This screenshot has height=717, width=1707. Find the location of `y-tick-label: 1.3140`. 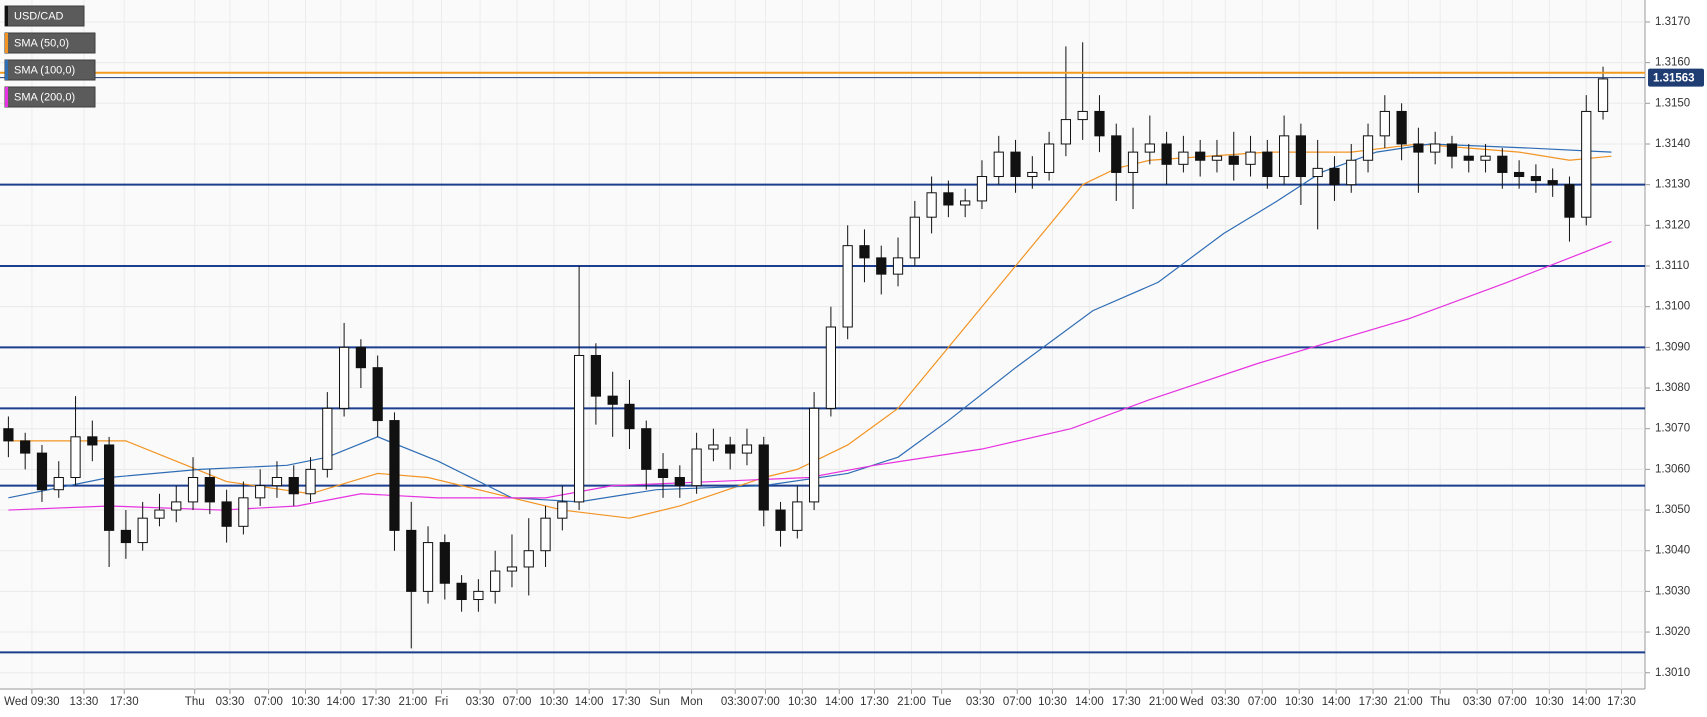

y-tick-label: 1.3140 is located at coordinates (1672, 144).